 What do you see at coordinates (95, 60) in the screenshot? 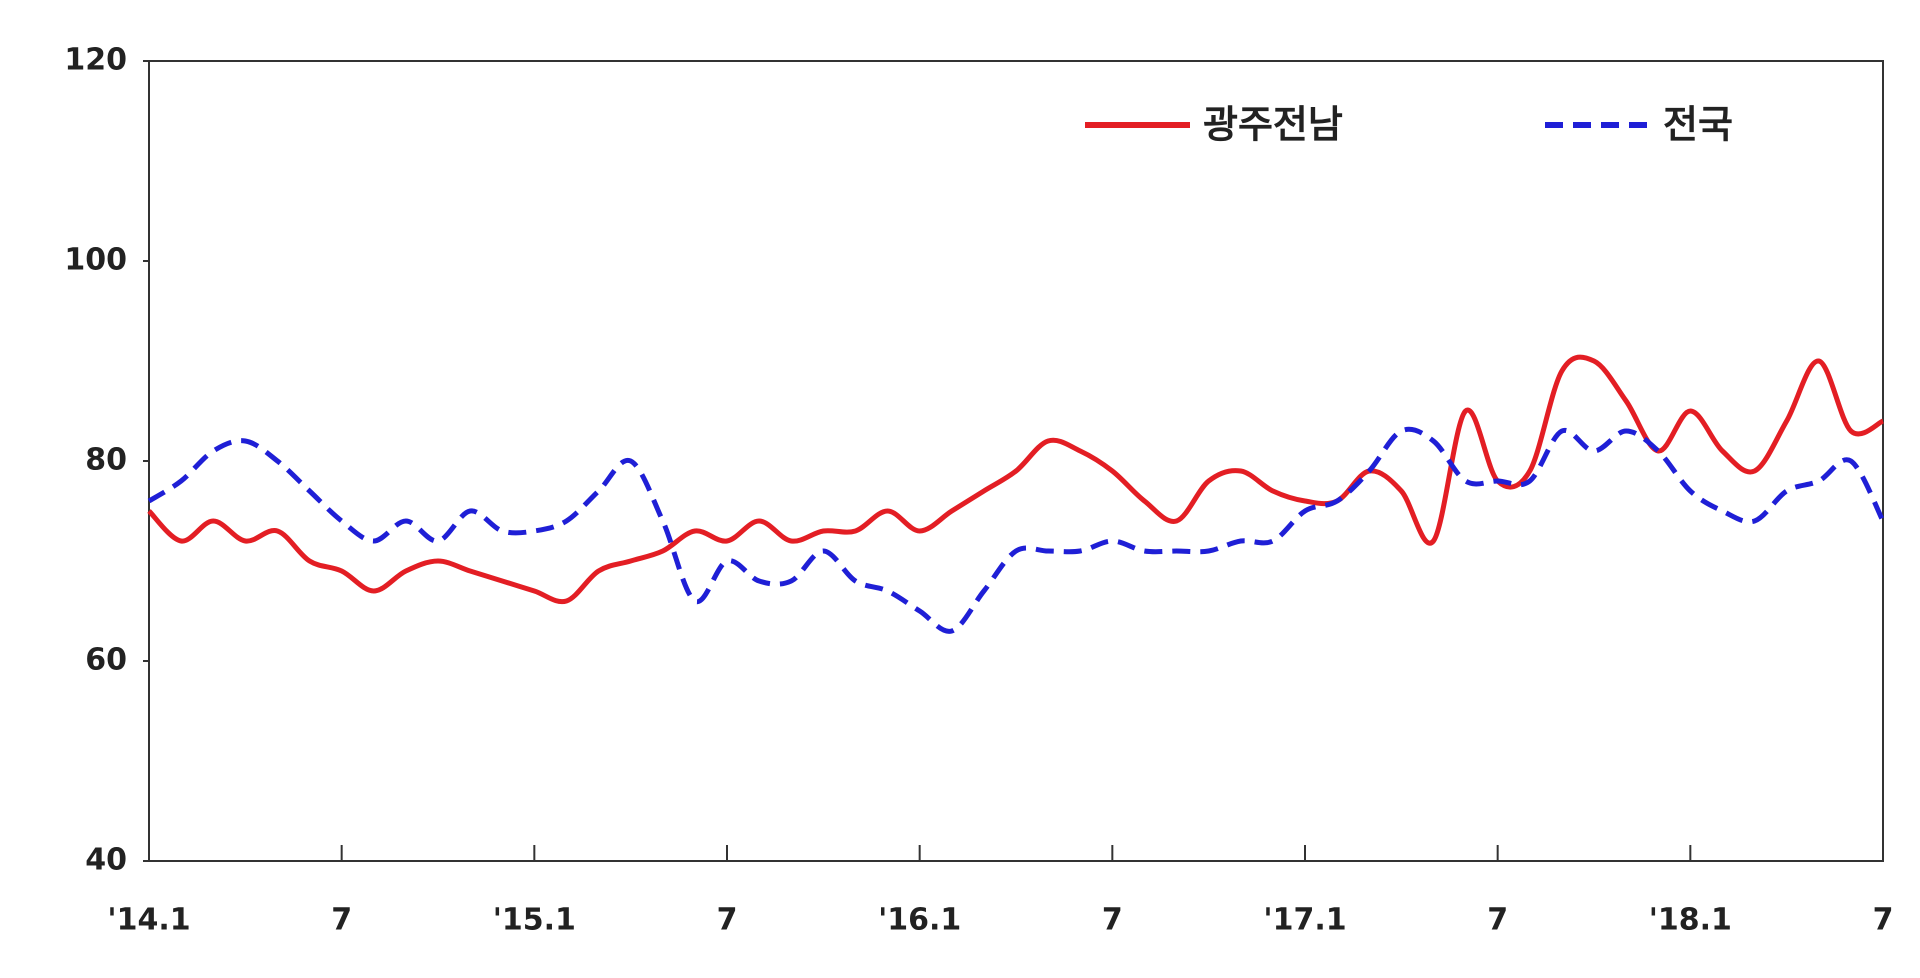
I see `y-tick-label: 120` at bounding box center [95, 60].